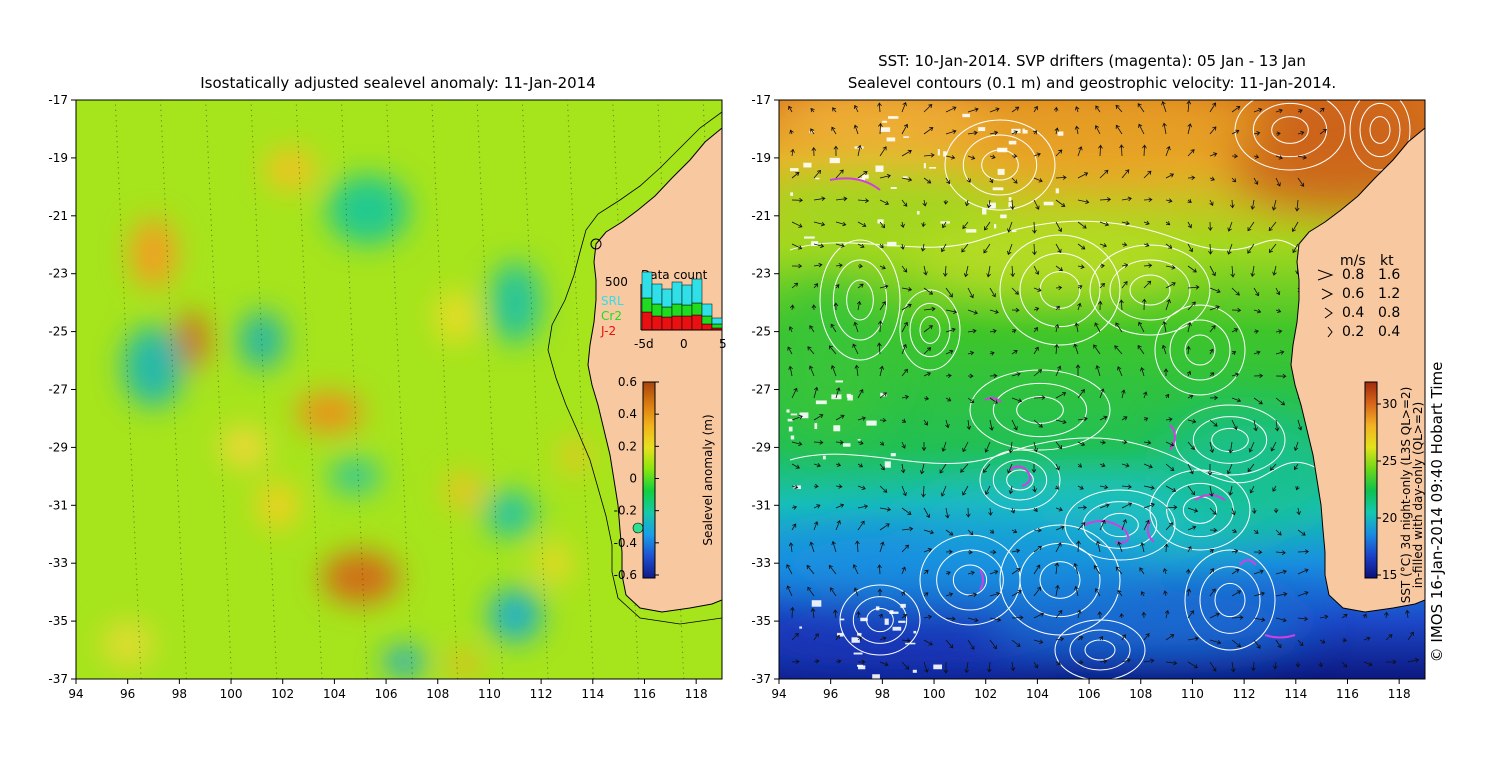 The height and width of the screenshot is (780, 1500). I want to click on left-station-marker, so click(596, 244).